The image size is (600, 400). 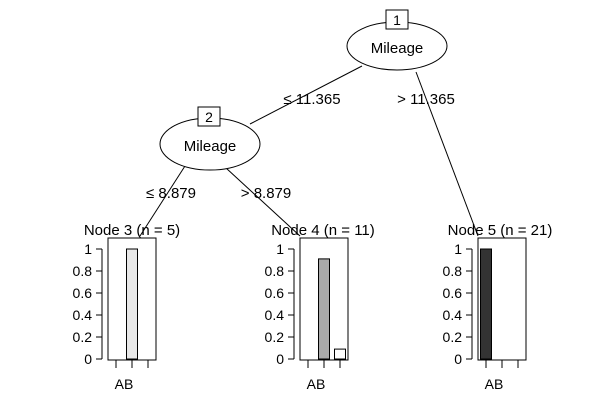 What do you see at coordinates (498, 307) in the screenshot?
I see `leaf-node-5: Node 5 (n = 21) 1 0.8 0.6 0.4 0.2 0 AB` at bounding box center [498, 307].